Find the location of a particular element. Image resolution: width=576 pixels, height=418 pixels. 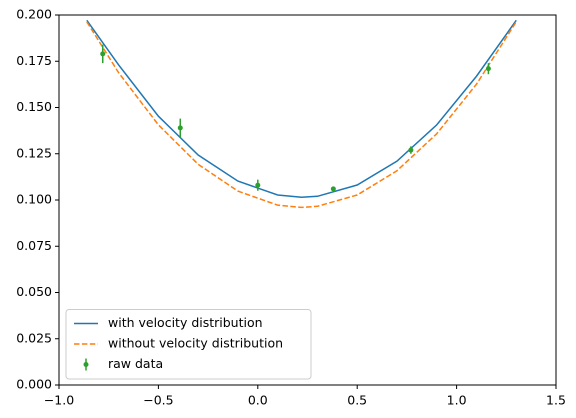

y-tick-label: 0.000 is located at coordinates (34, 384).